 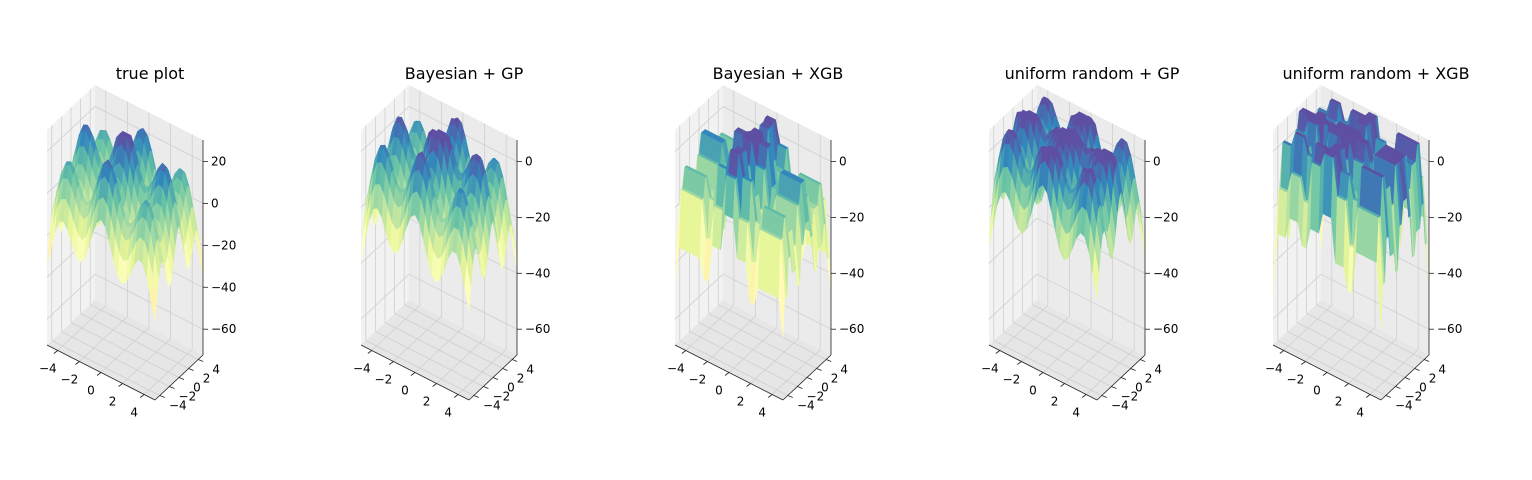 I want to click on z-tick-label: 20, so click(x=218, y=162).